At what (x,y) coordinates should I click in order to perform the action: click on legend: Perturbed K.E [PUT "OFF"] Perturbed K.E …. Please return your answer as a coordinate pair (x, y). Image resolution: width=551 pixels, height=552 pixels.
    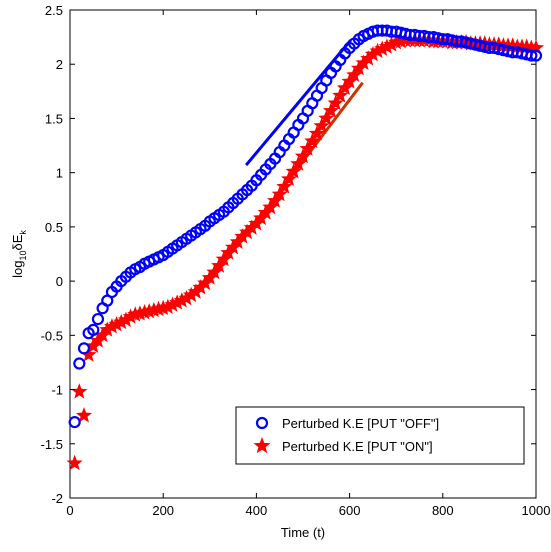
    Looking at the image, I should click on (380, 435).